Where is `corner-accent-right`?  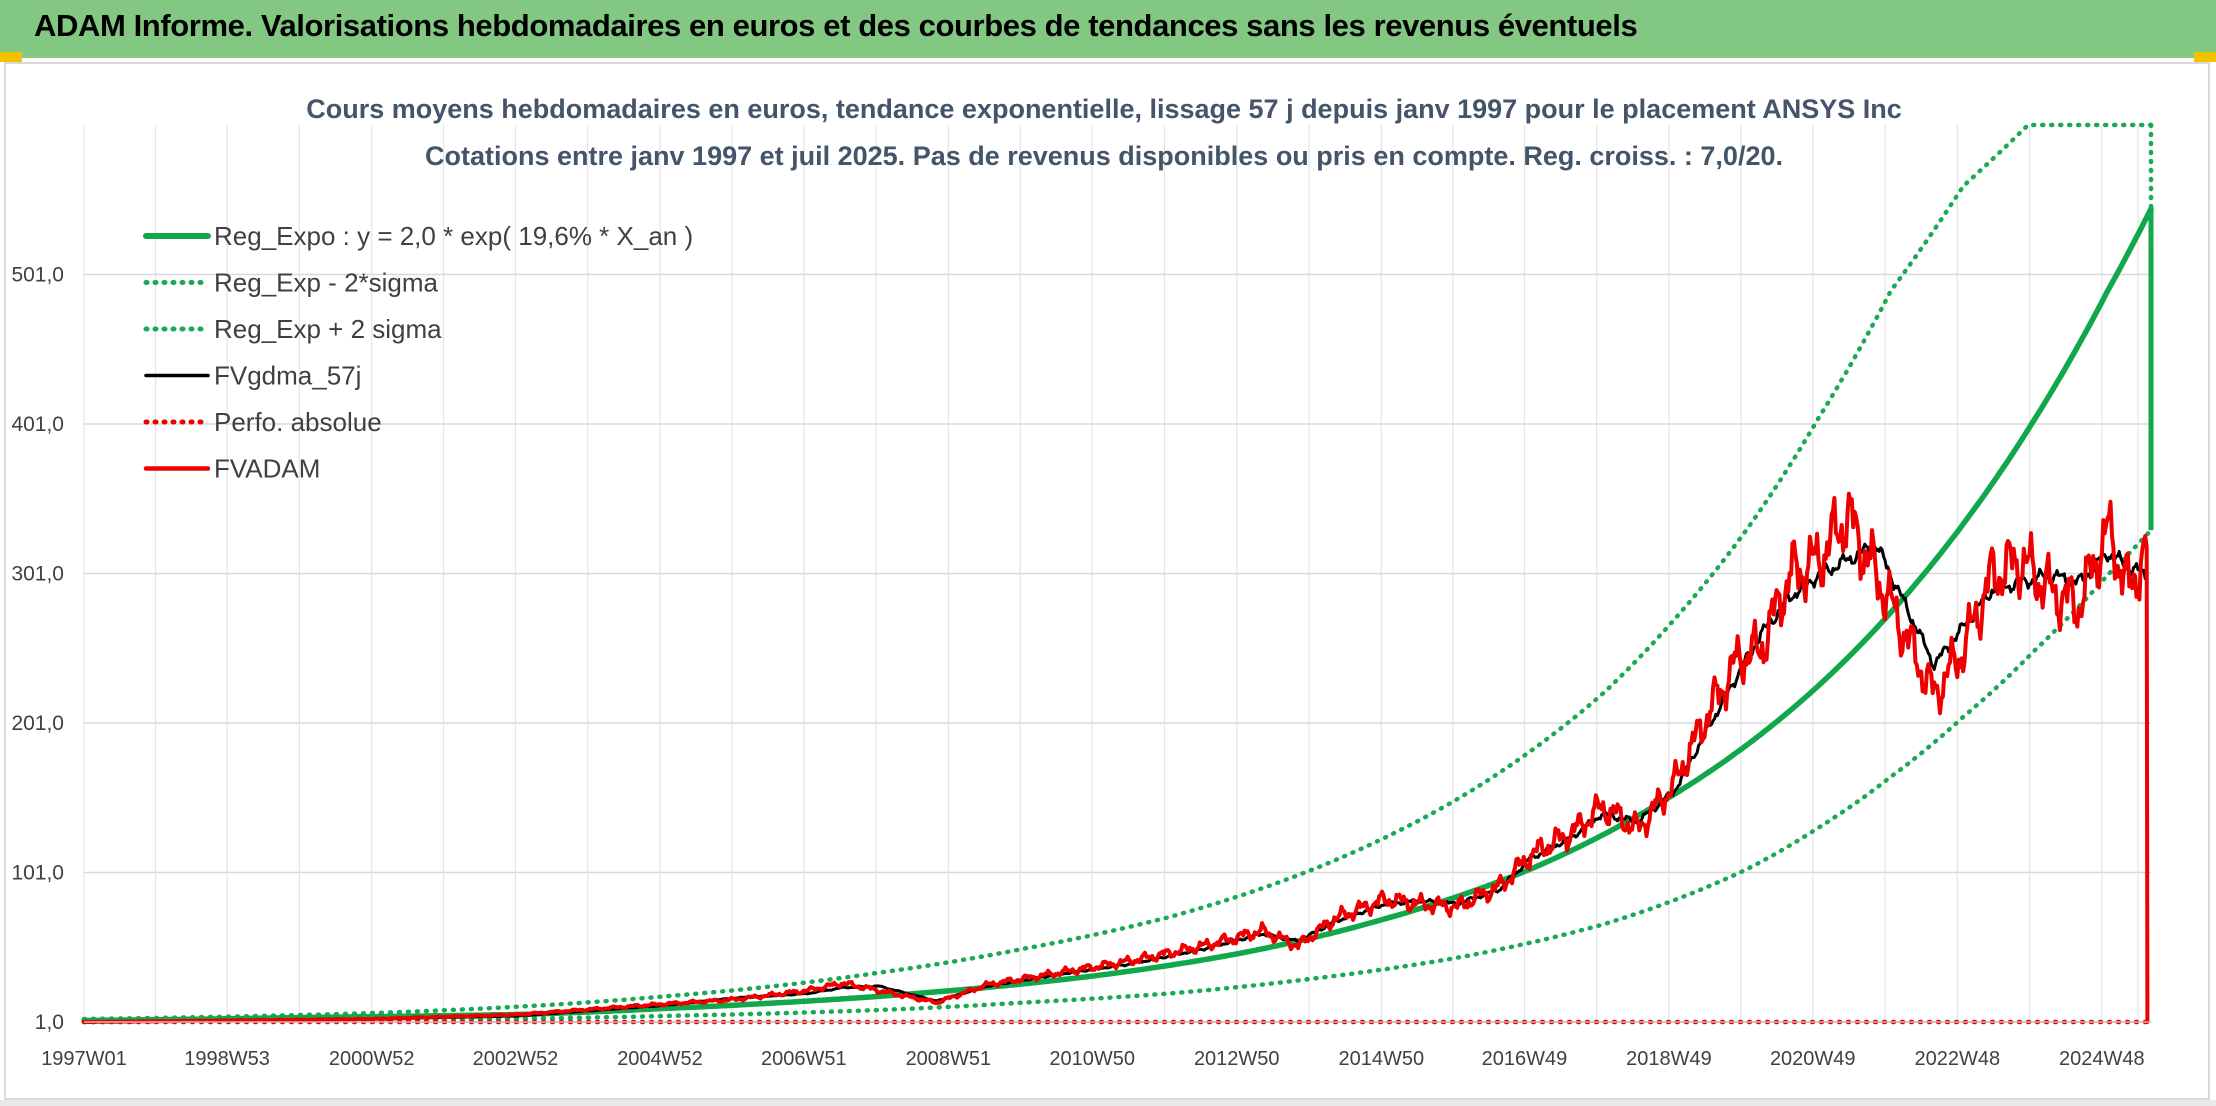
corner-accent-right is located at coordinates (2205, 57).